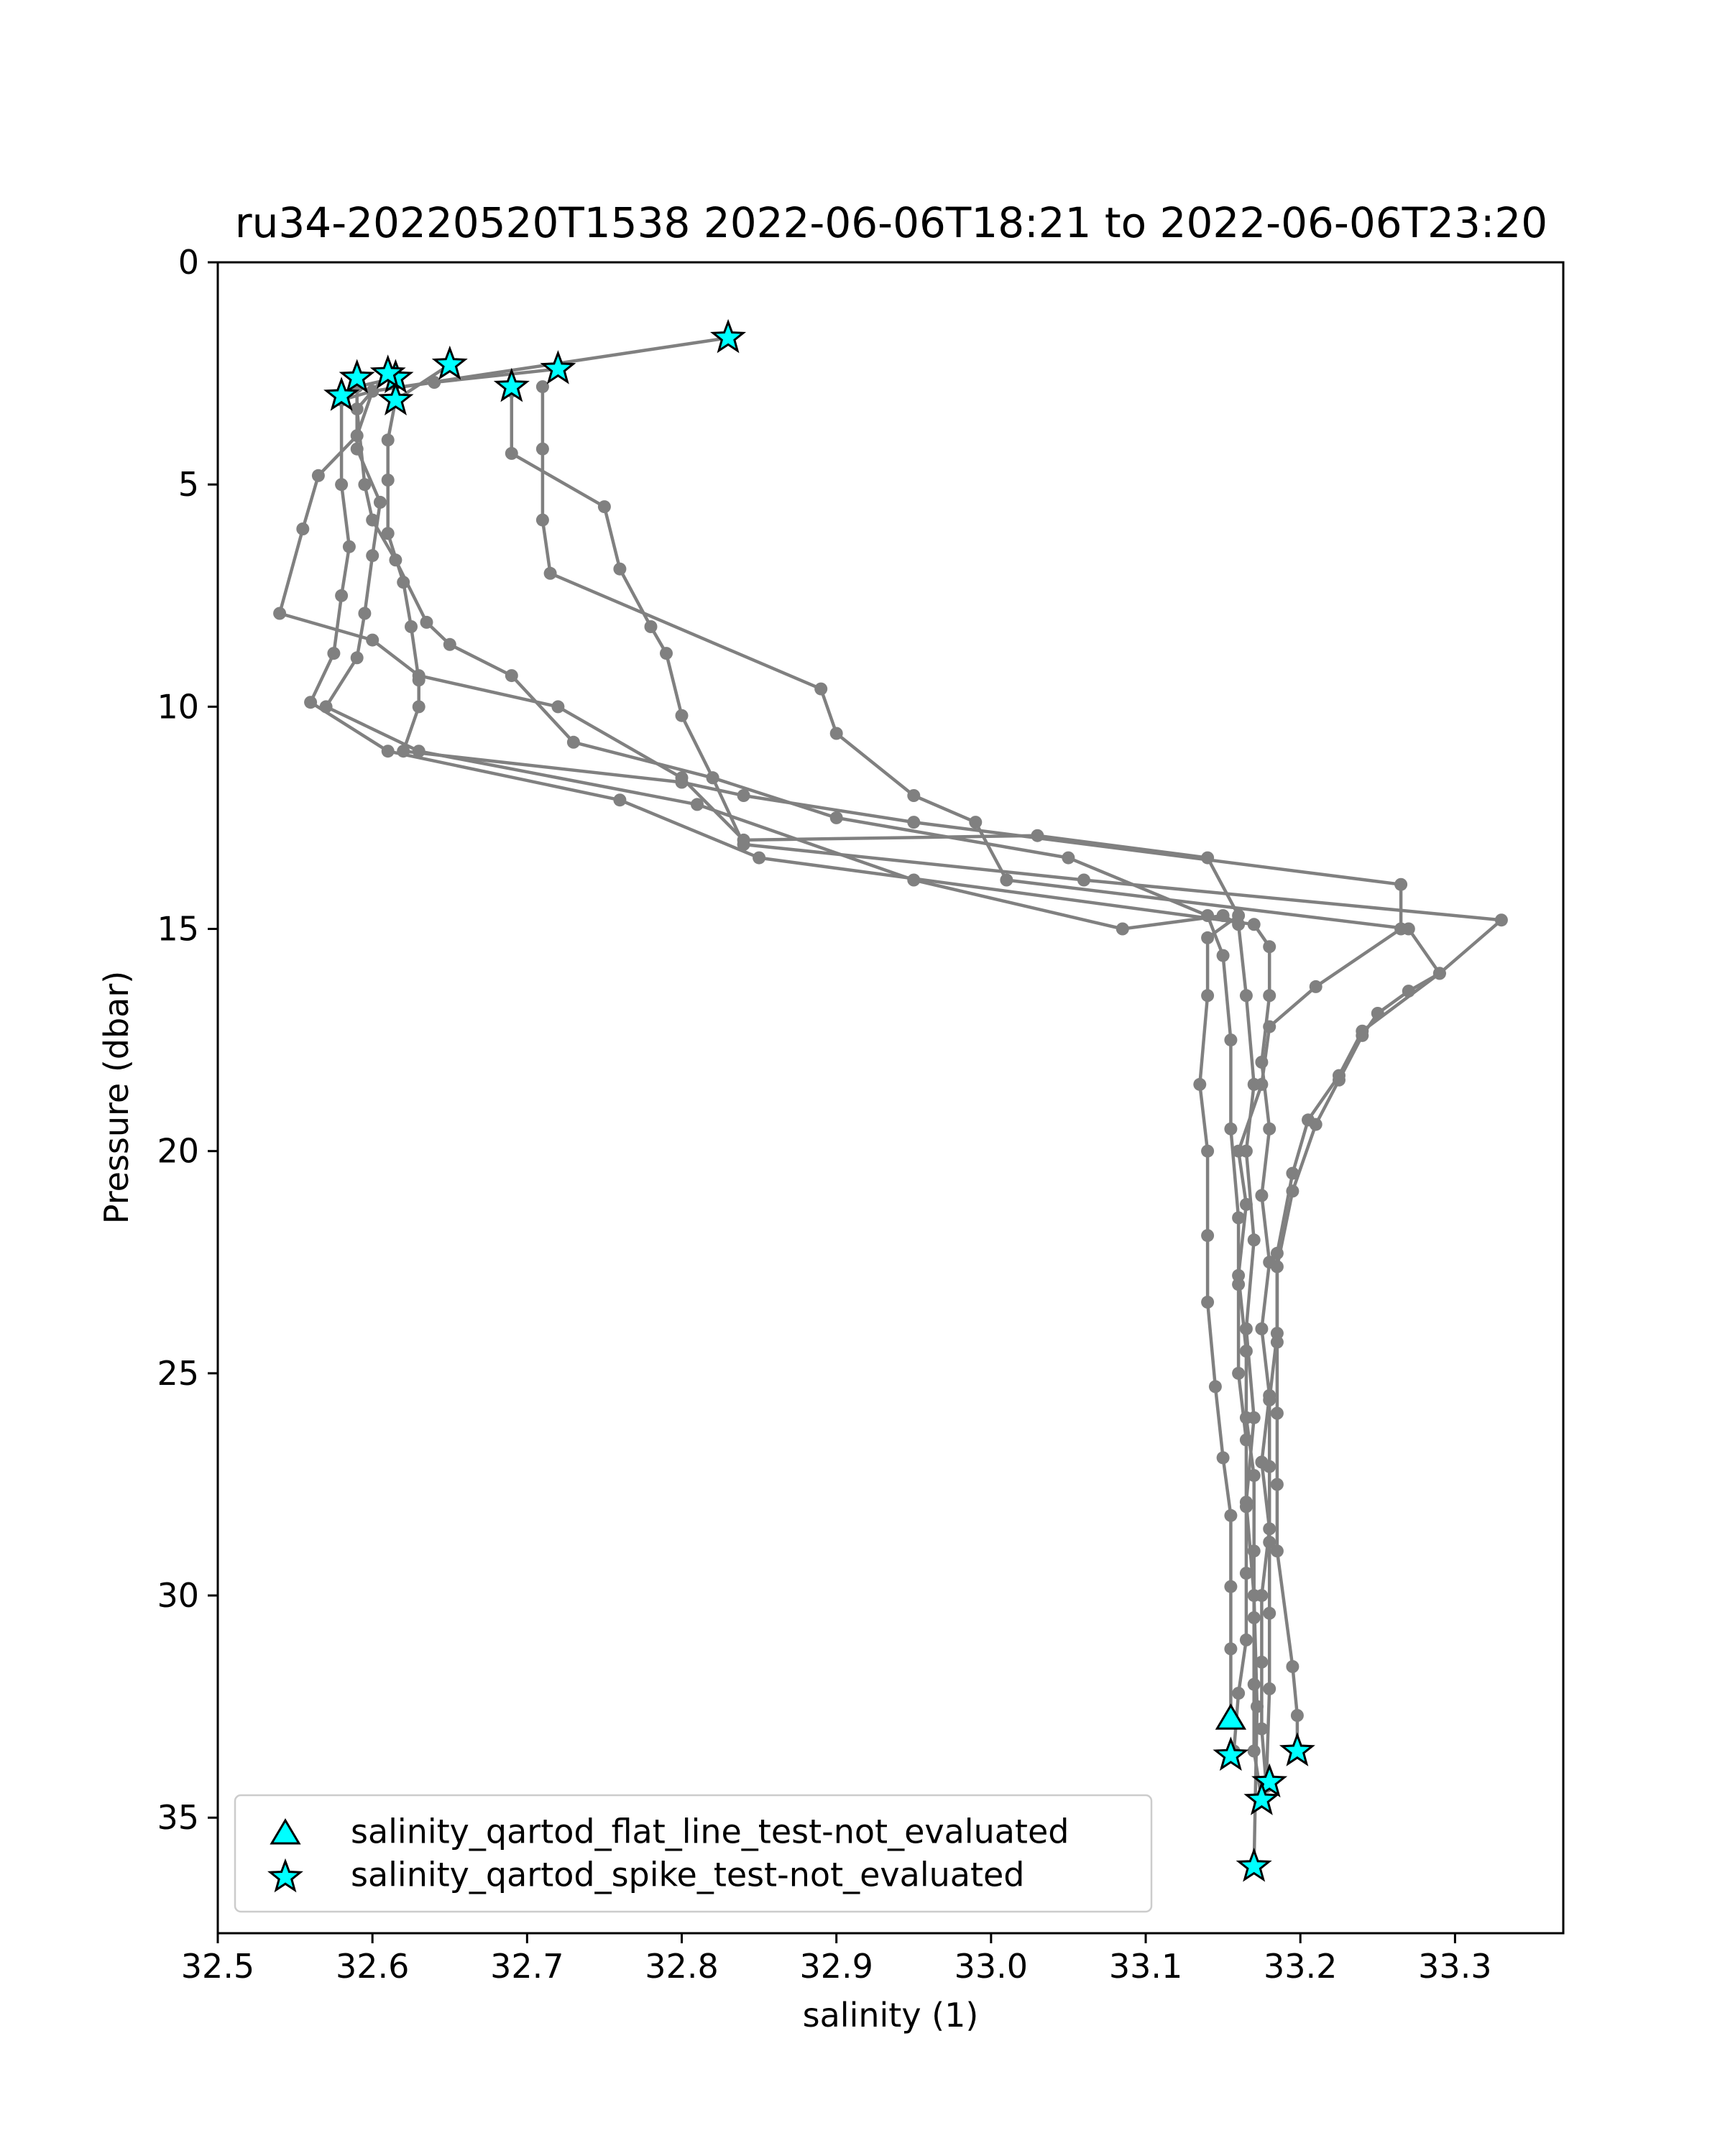 The width and height of the screenshot is (1725, 2156). What do you see at coordinates (116, 1097) in the screenshot?
I see `y-axis-label: Pressure (dbar)` at bounding box center [116, 1097].